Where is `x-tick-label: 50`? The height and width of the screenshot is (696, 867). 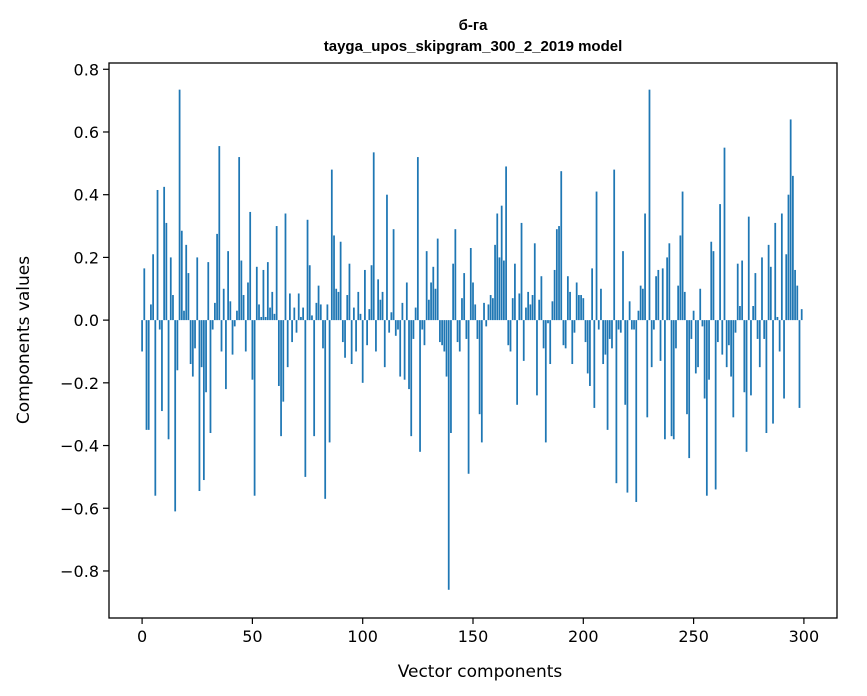 x-tick-label: 50 is located at coordinates (252, 636).